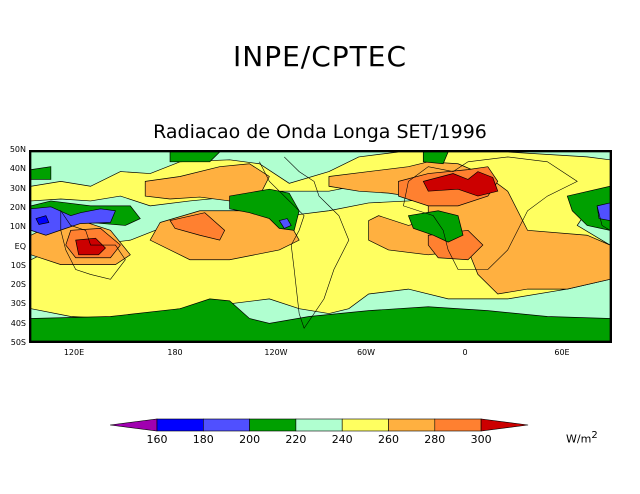 The width and height of the screenshot is (640, 494). I want to click on units-label: W/m2, so click(582, 438).